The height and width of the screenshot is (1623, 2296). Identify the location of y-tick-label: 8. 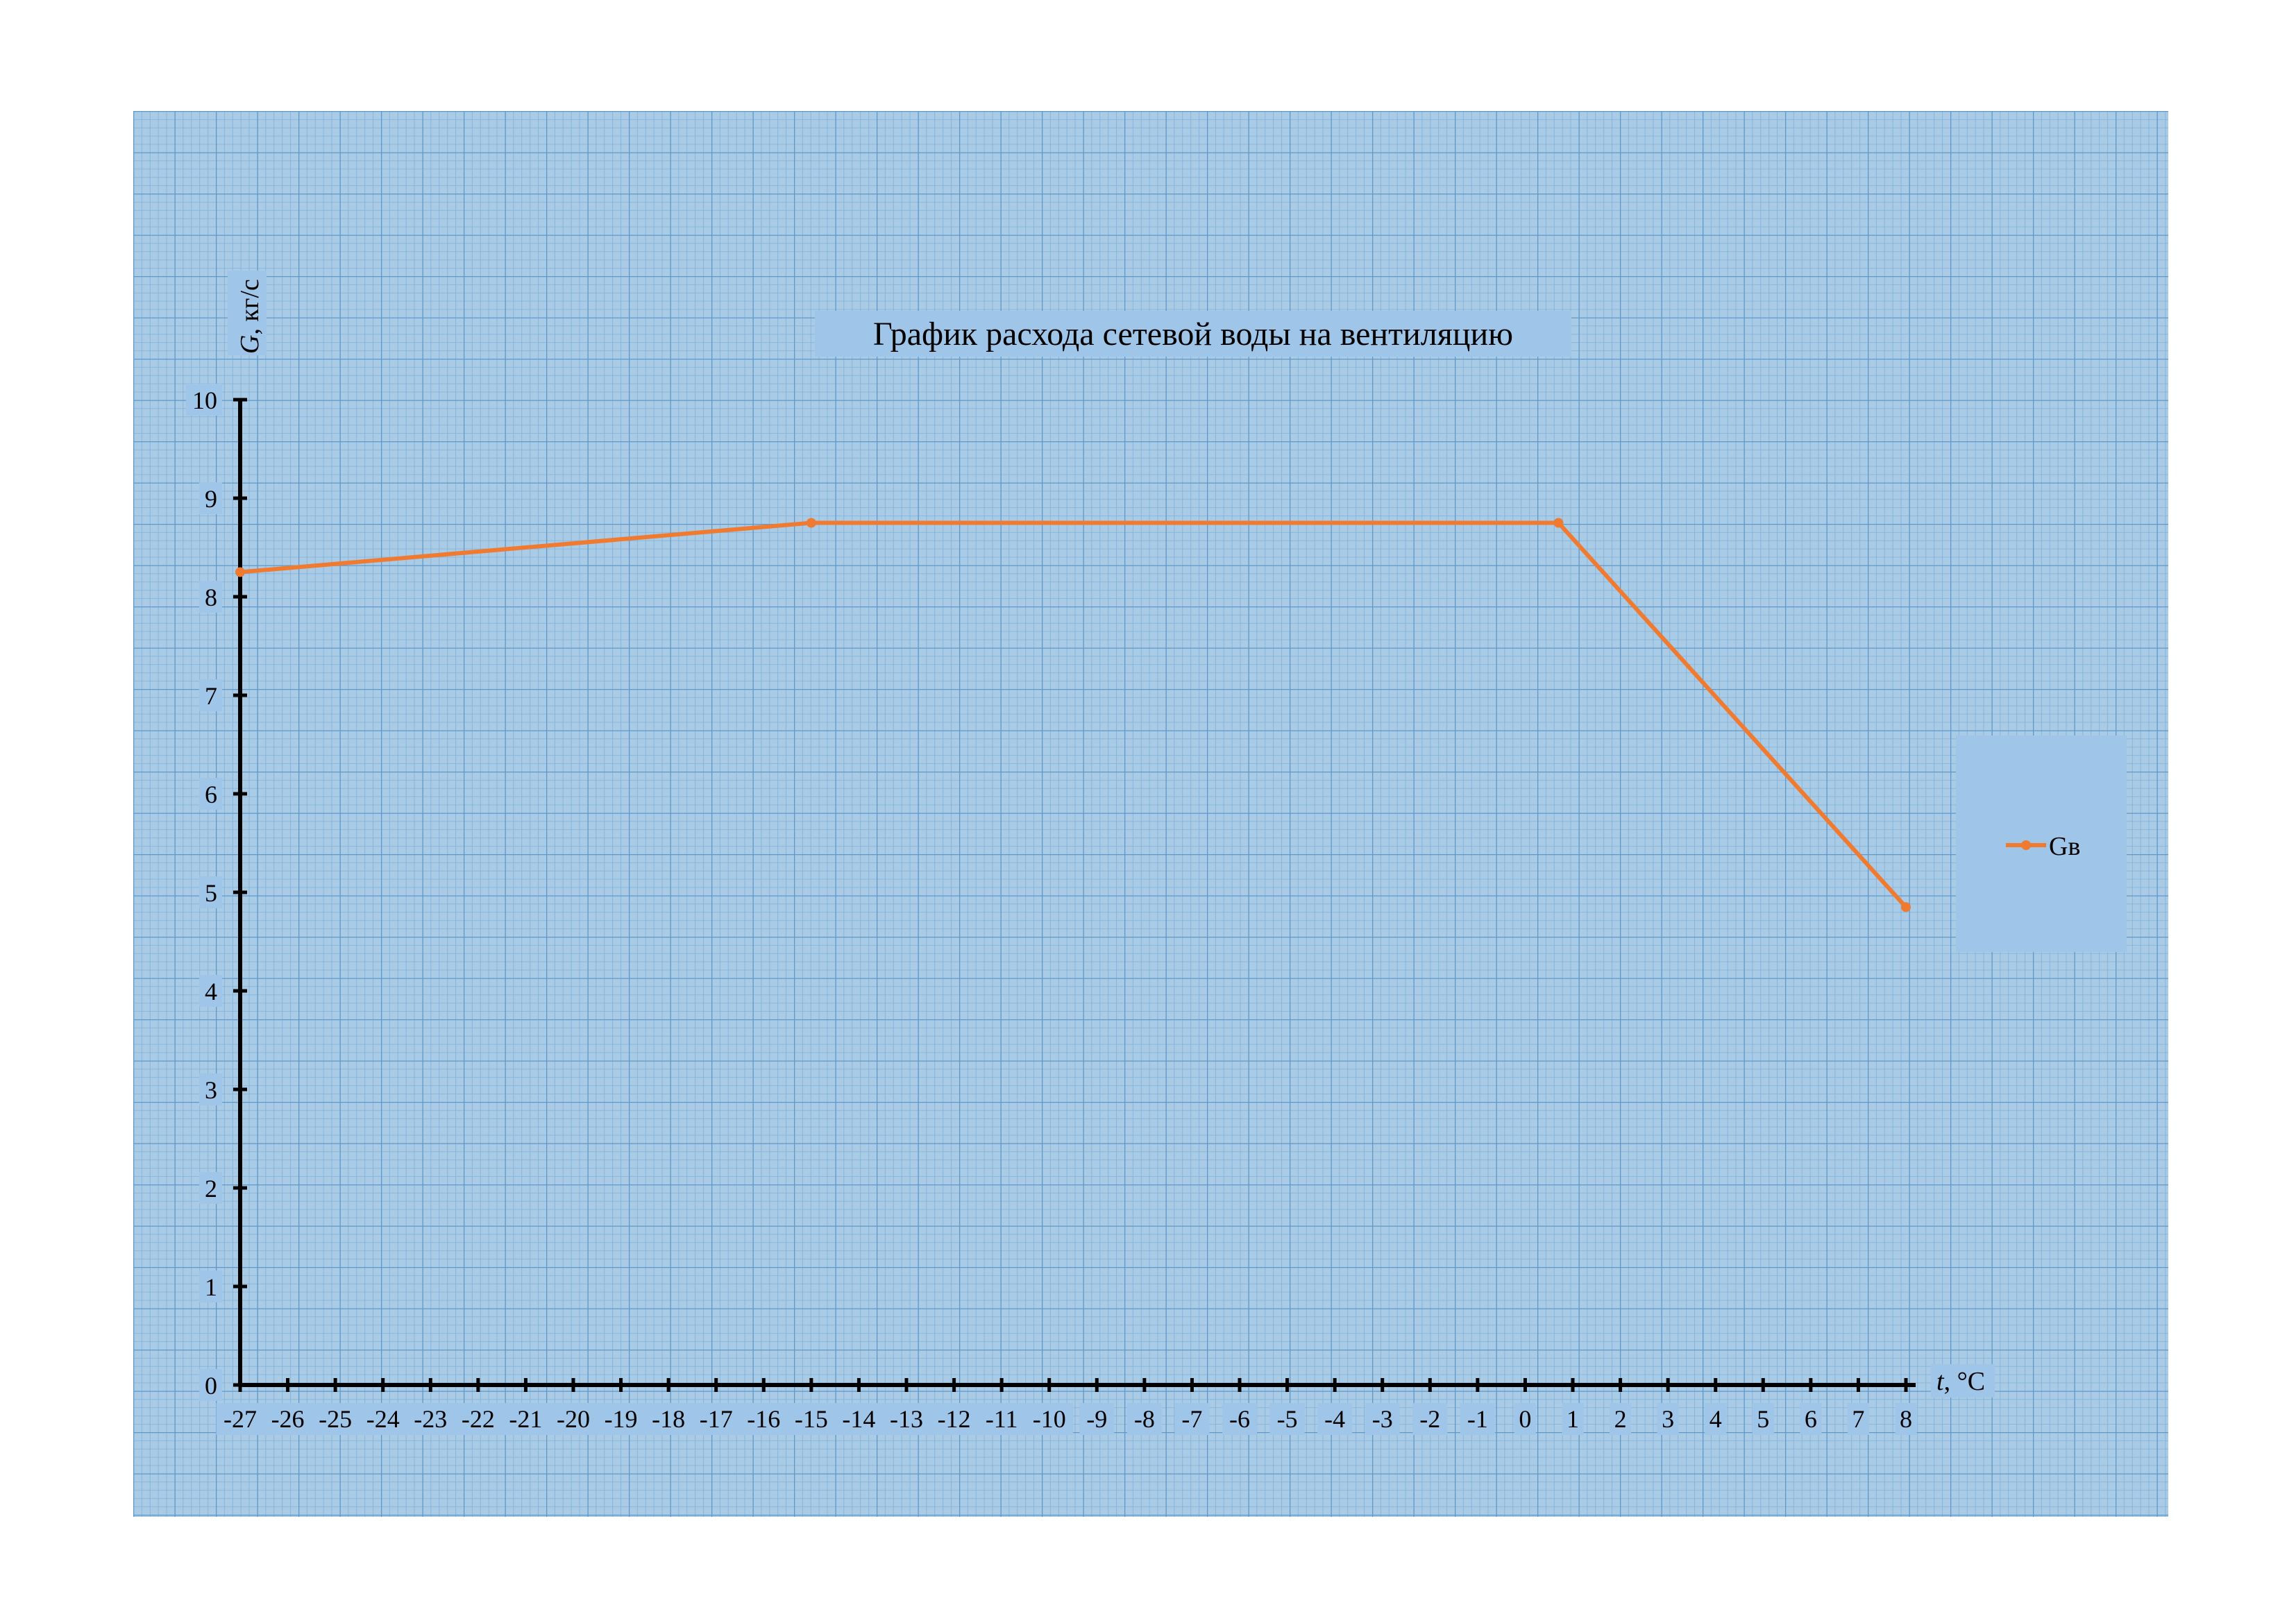
(211, 597).